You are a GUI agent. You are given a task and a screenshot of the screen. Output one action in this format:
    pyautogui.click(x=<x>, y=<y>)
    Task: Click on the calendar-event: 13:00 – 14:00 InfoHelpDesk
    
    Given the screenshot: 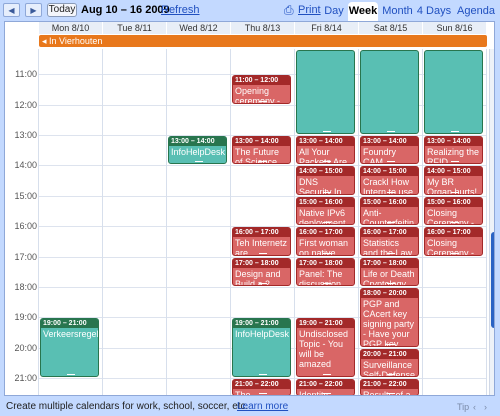 What is the action you would take?
    pyautogui.click(x=197, y=150)
    